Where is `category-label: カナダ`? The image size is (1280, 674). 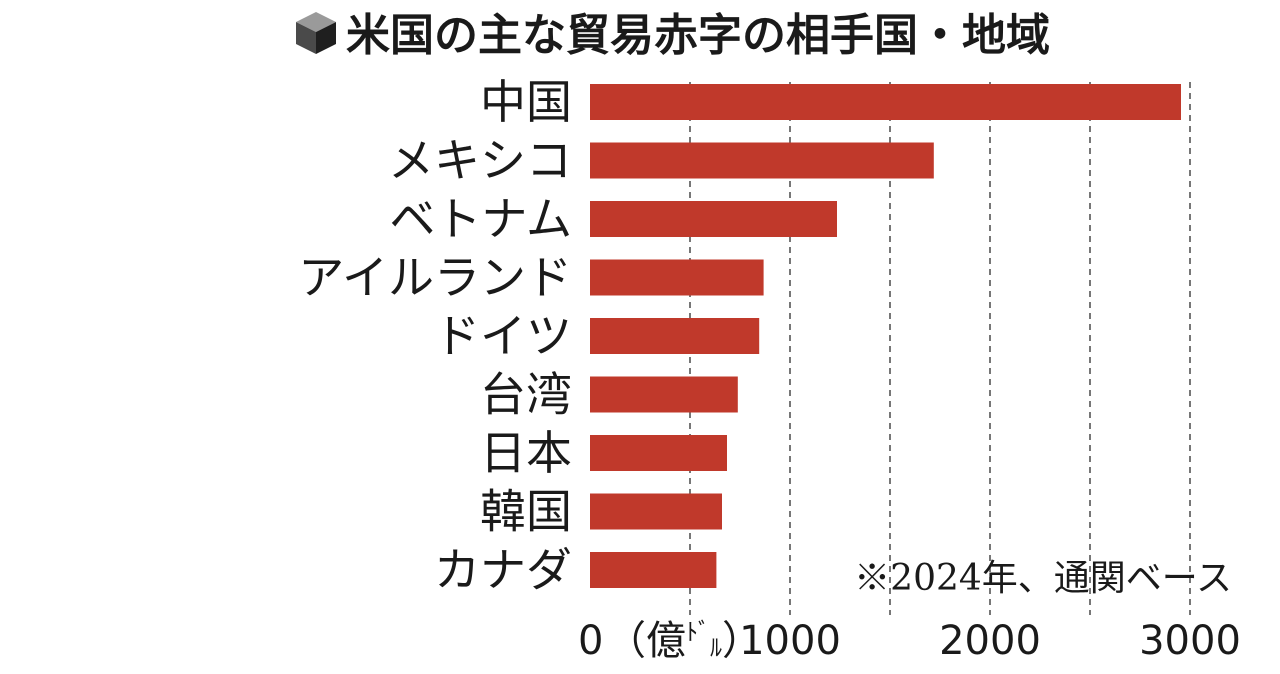 category-label: カナダ is located at coordinates (503, 570).